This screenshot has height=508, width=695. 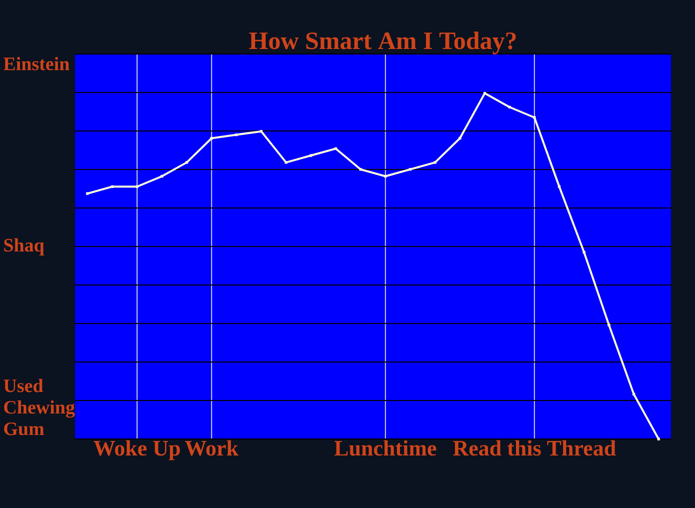 What do you see at coordinates (37, 63) in the screenshot?
I see `text: Einstein` at bounding box center [37, 63].